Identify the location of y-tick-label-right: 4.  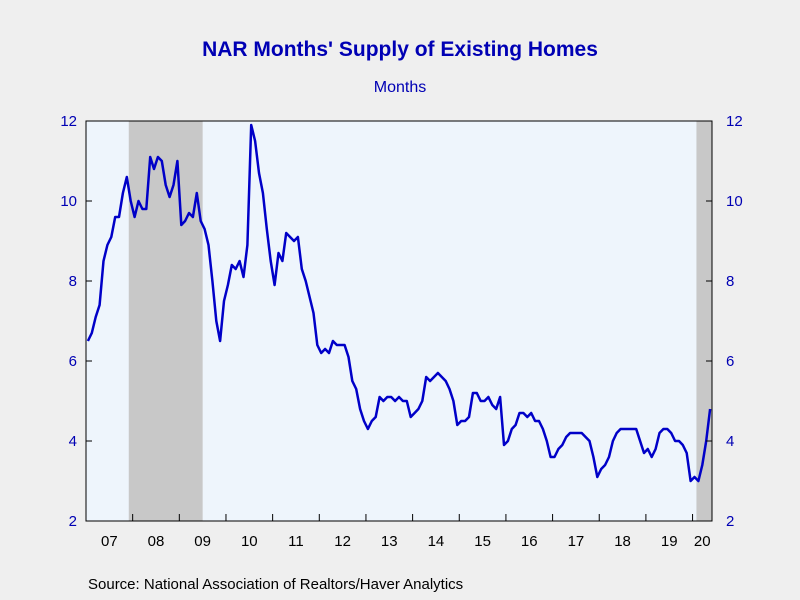
(730, 441).